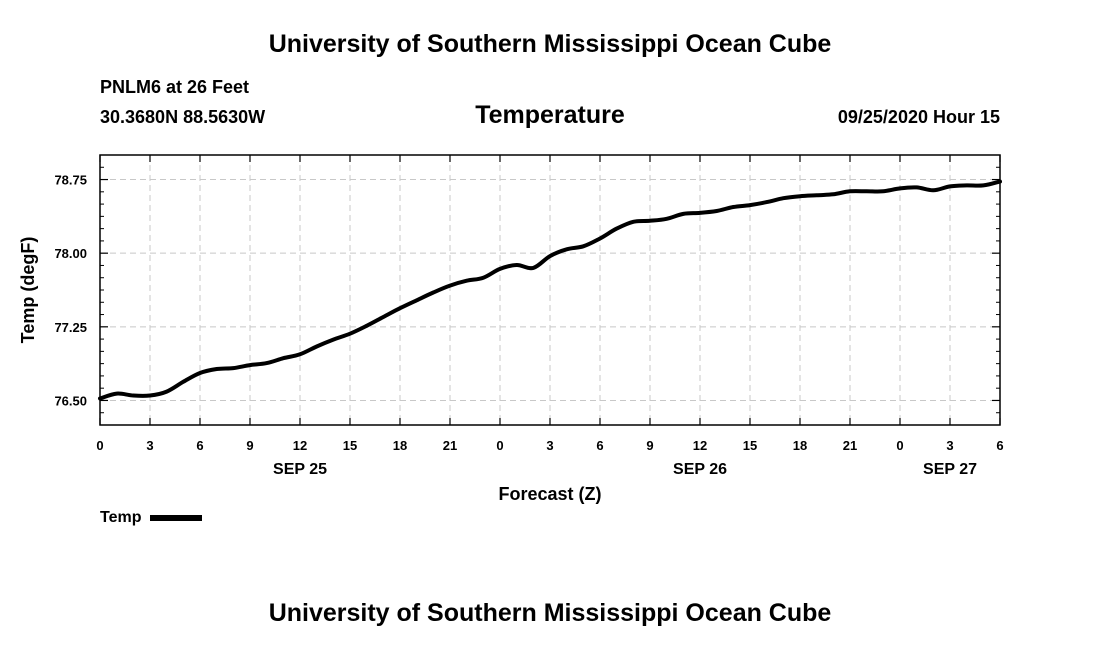 The width and height of the screenshot is (1100, 650). What do you see at coordinates (70, 400) in the screenshot?
I see `y-tick-label: 76.50` at bounding box center [70, 400].